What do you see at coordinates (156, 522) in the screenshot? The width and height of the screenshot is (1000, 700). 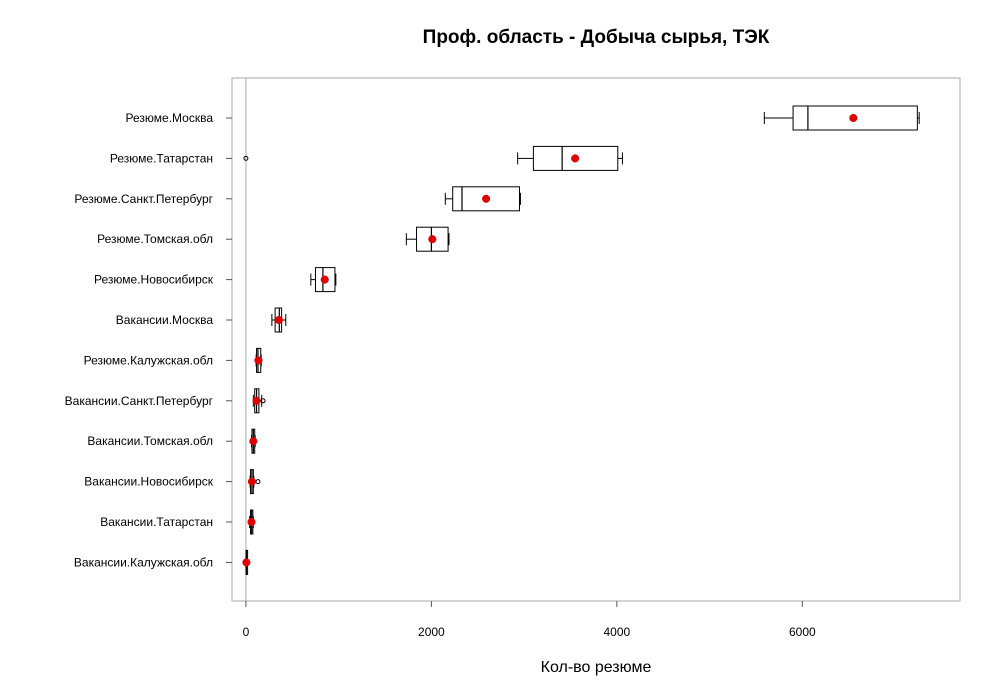 I see `y-category-label: Вакансии.Татарстан` at bounding box center [156, 522].